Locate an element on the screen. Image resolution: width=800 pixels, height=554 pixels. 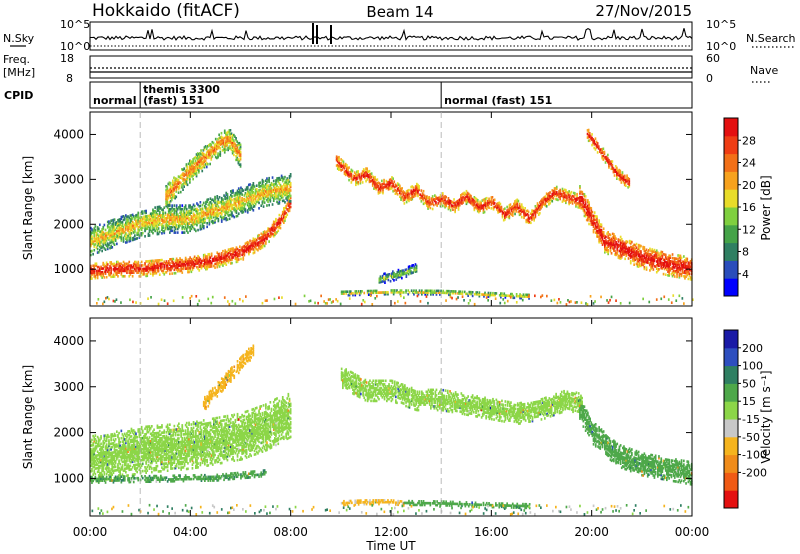
date-title: 27/Nov/2015 is located at coordinates (643, 11).